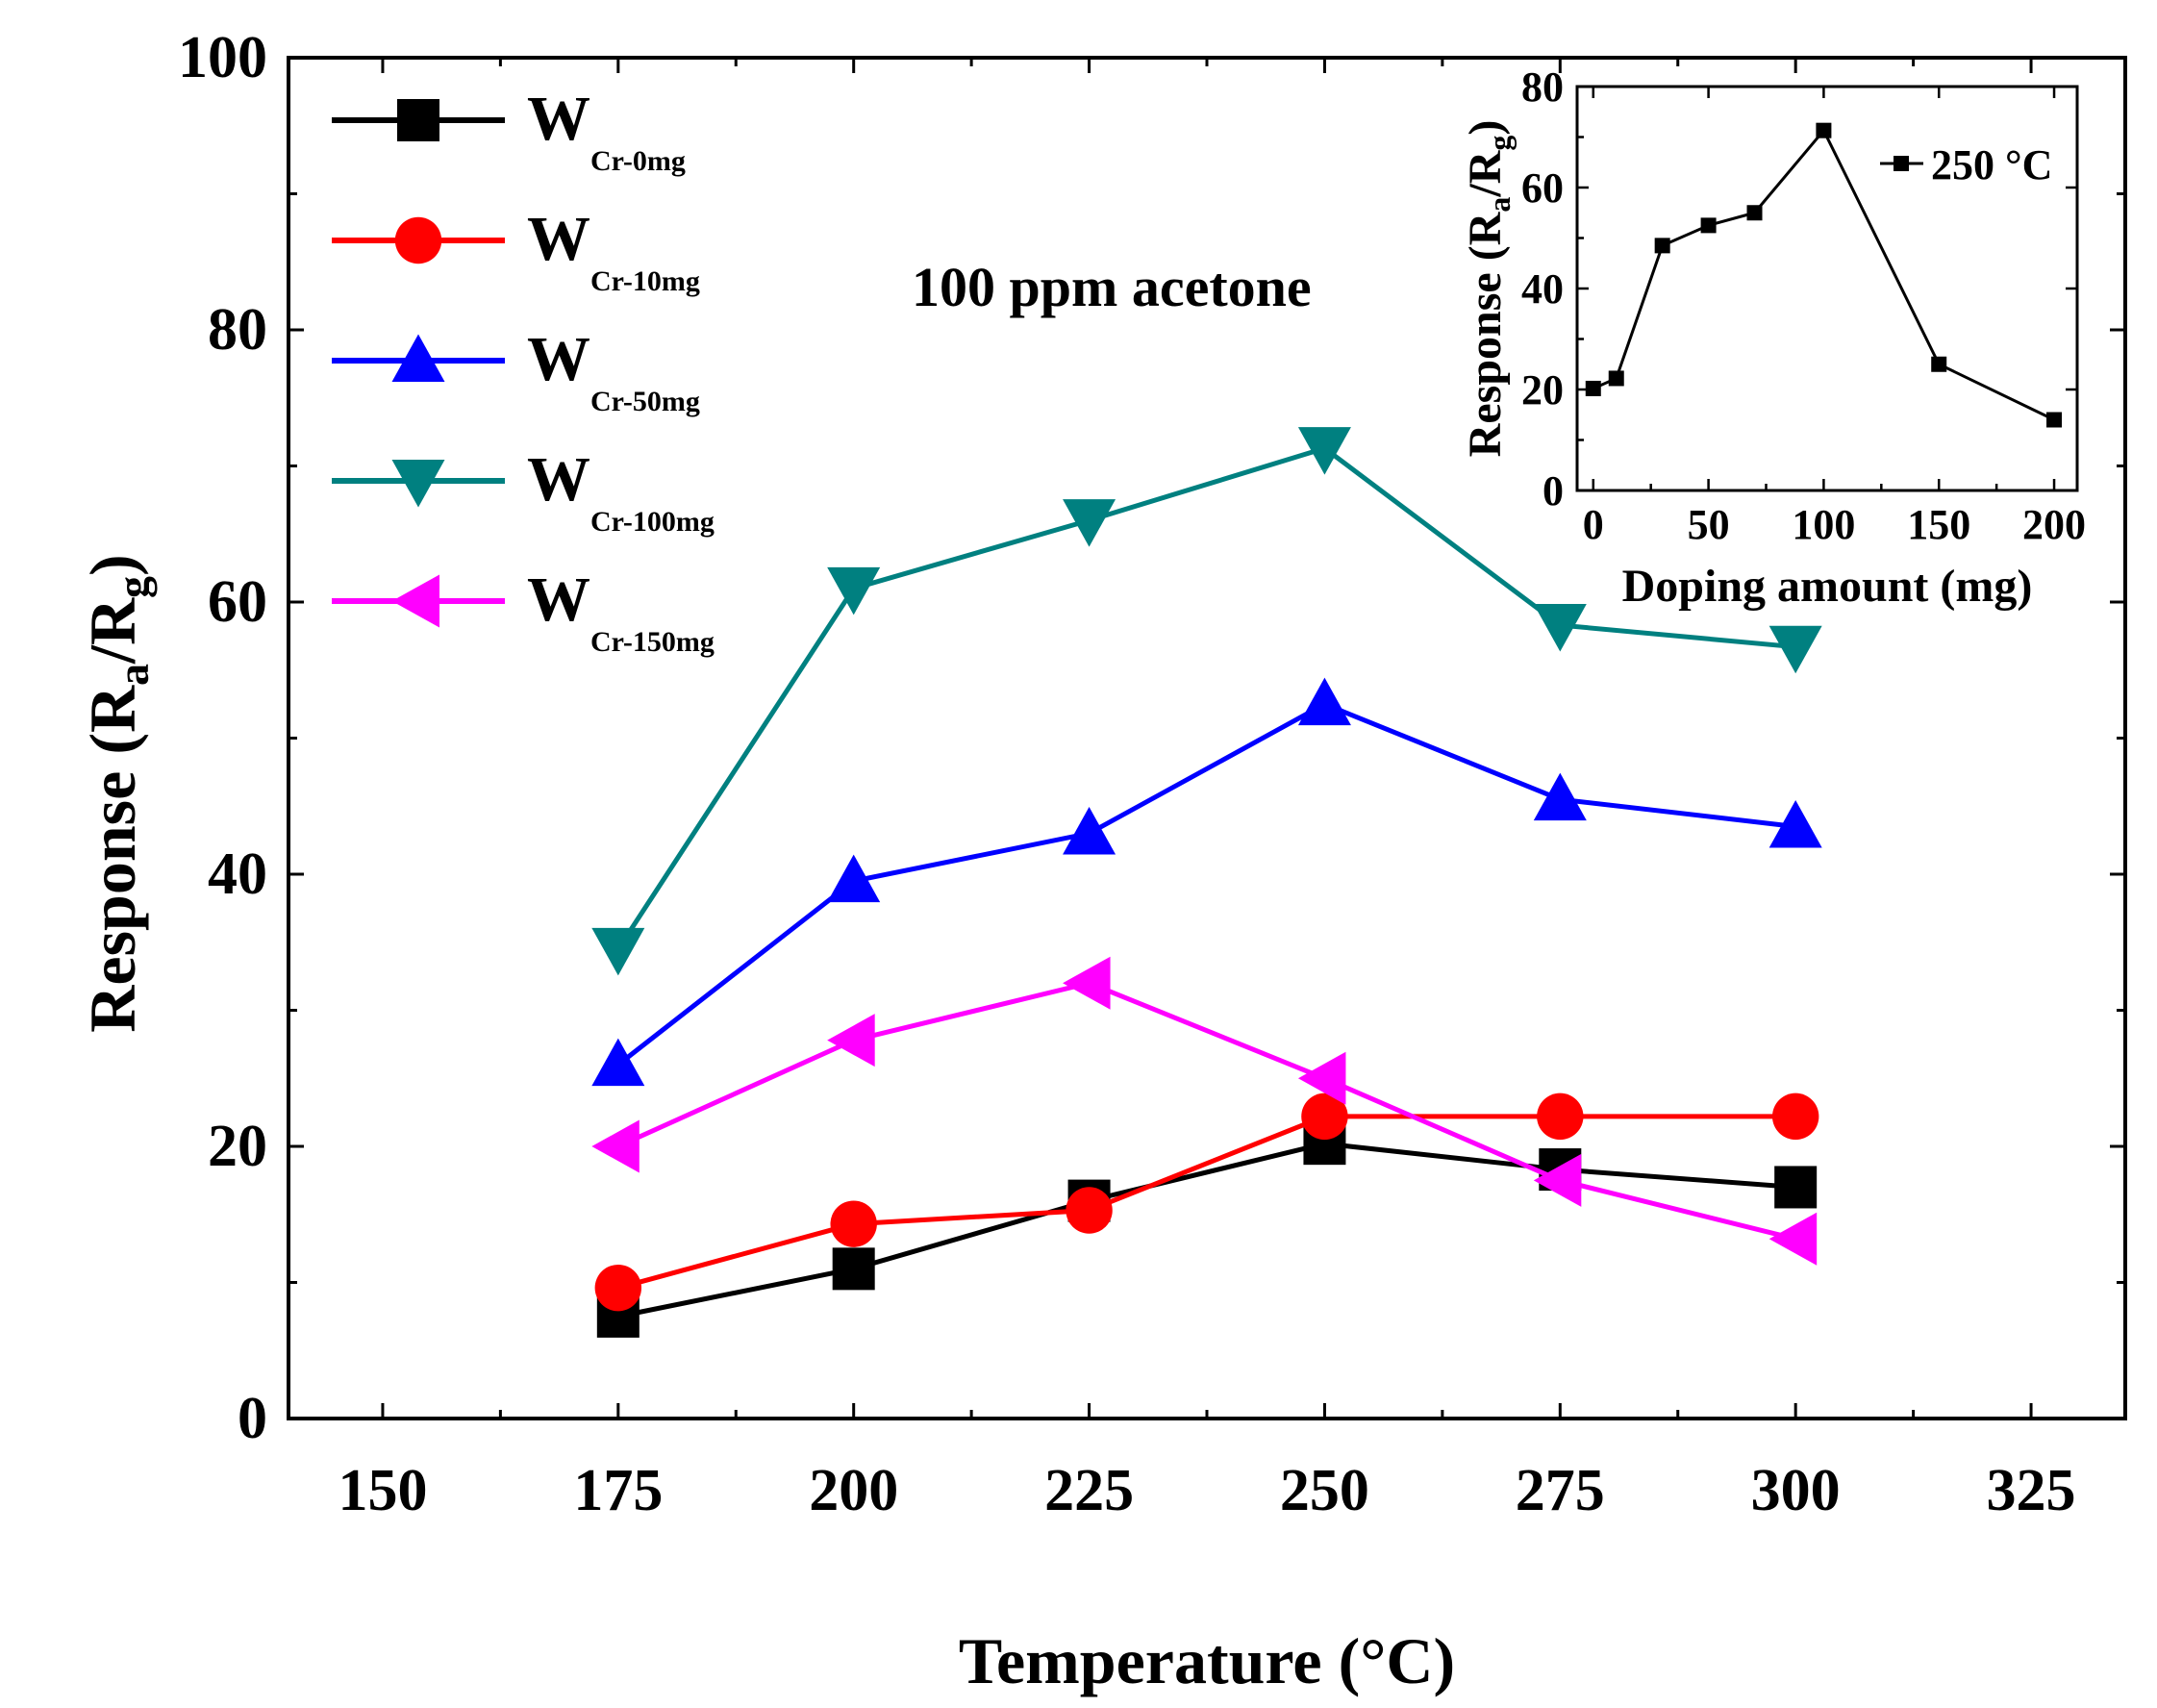 The width and height of the screenshot is (2157, 1708). What do you see at coordinates (238, 330) in the screenshot?
I see `y-tick-label: 80` at bounding box center [238, 330].